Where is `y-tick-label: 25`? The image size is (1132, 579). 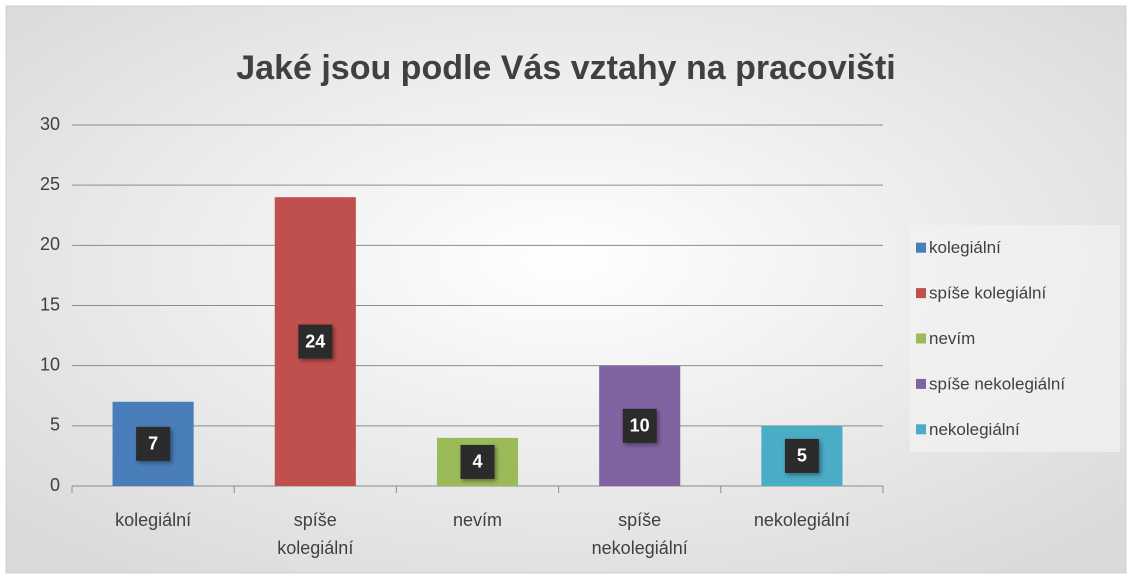 y-tick-label: 25 is located at coordinates (50, 184).